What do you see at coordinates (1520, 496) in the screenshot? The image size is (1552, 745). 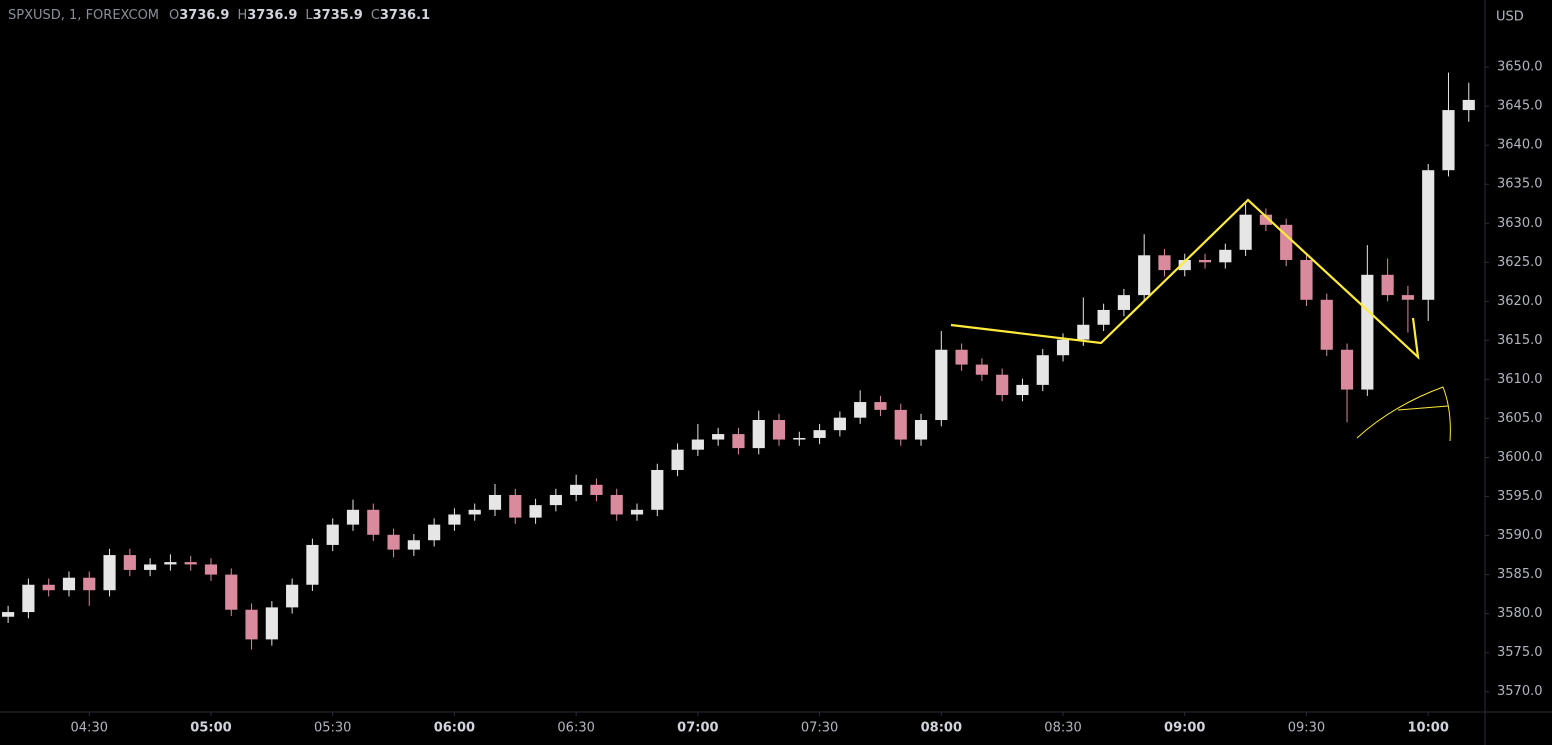 I see `y-tick-label: 3595.0` at bounding box center [1520, 496].